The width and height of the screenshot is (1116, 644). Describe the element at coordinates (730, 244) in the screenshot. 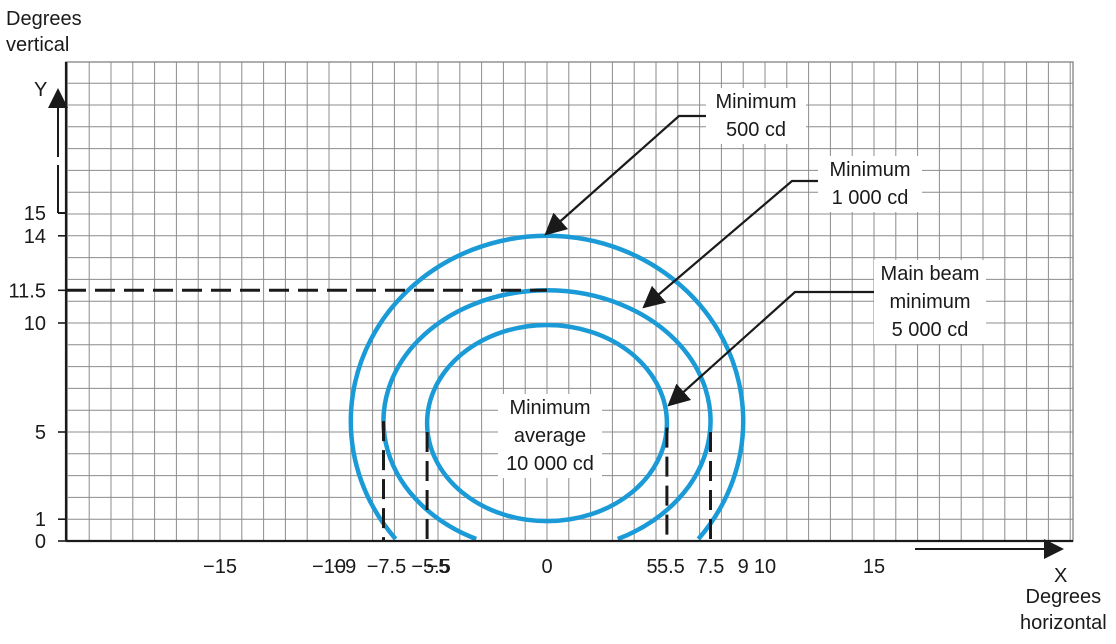

I see `arrow-1000cd` at that location.